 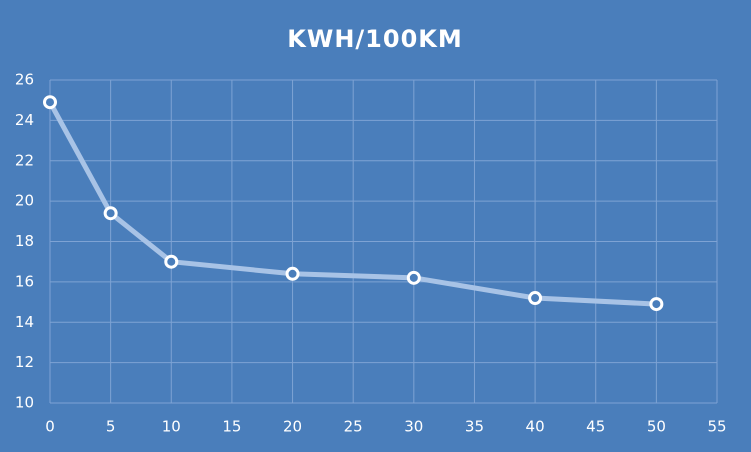 What do you see at coordinates (24, 201) in the screenshot?
I see `y-tick-label: 20` at bounding box center [24, 201].